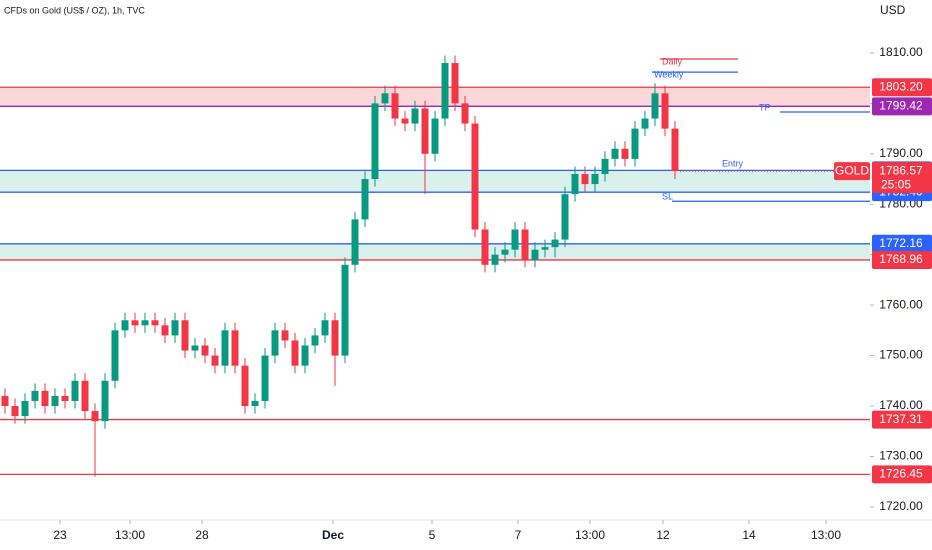  Describe the element at coordinates (901, 52) in the screenshot. I see `y-tick-label: 1810.00` at that location.